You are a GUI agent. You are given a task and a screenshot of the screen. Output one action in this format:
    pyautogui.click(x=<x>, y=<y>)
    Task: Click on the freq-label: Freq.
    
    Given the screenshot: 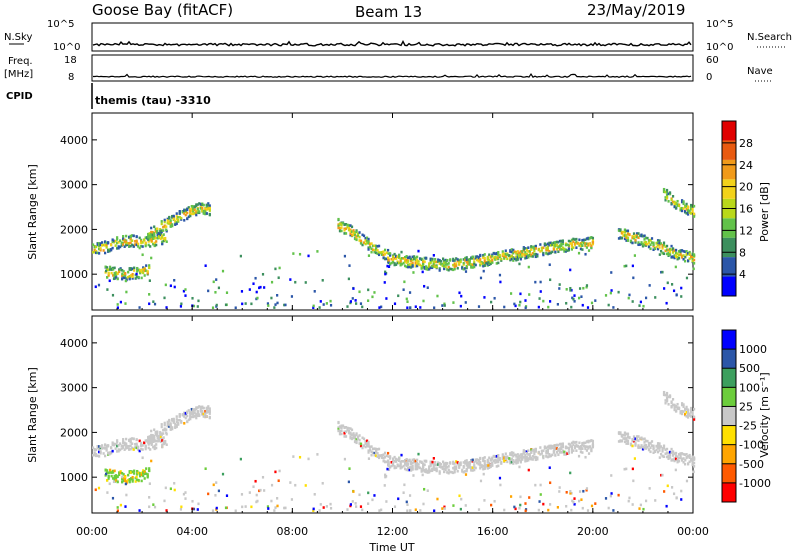 What is the action you would take?
    pyautogui.click(x=20, y=61)
    